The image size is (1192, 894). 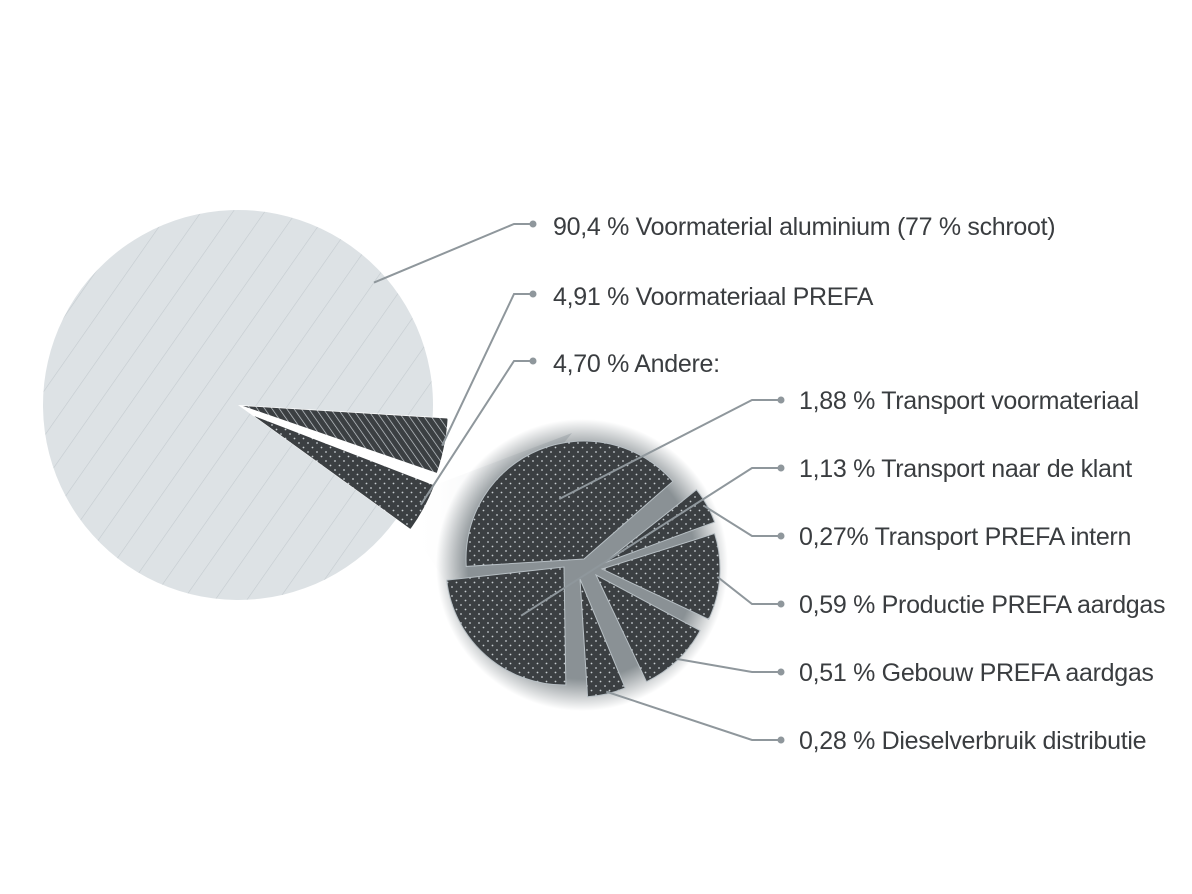 I want to click on label-andere: 4,70 % Andere:, so click(x=636, y=364).